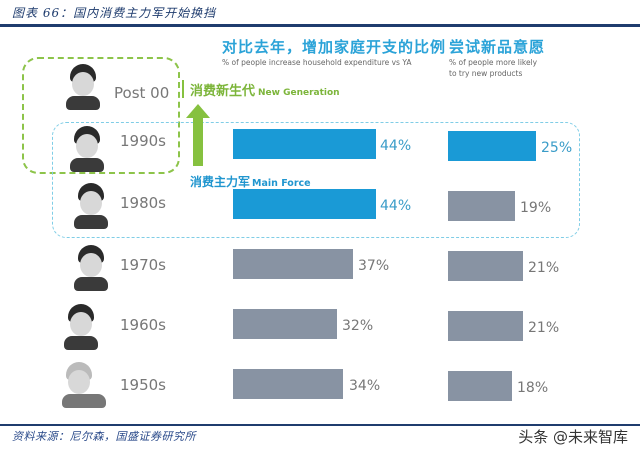 This screenshot has height=456, width=640. I want to click on right-column-title: 尝试新品意愿, so click(497, 47).